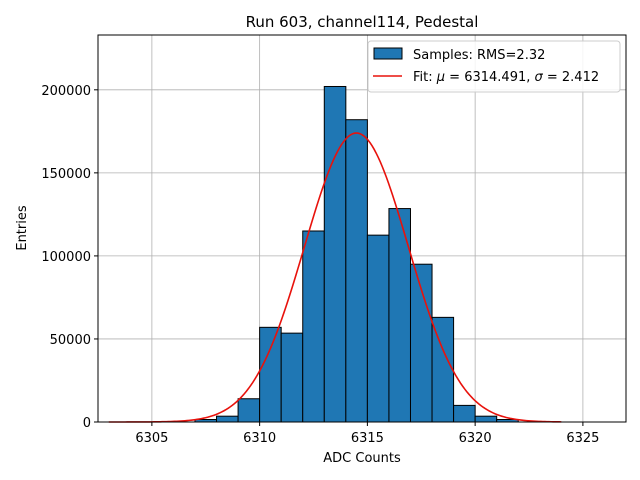 The height and width of the screenshot is (480, 640). Describe the element at coordinates (66, 174) in the screenshot. I see `y-tick-label: 150000` at that location.